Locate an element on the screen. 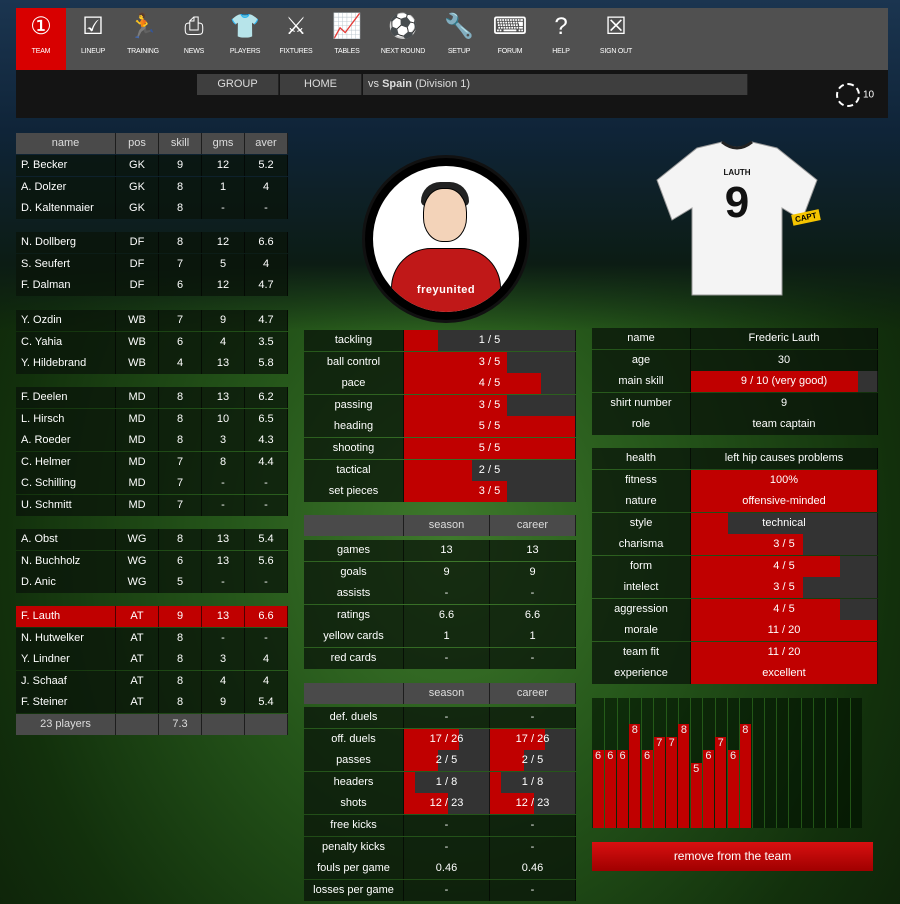  condition-row: aggression 4 / 5 is located at coordinates (735, 609).